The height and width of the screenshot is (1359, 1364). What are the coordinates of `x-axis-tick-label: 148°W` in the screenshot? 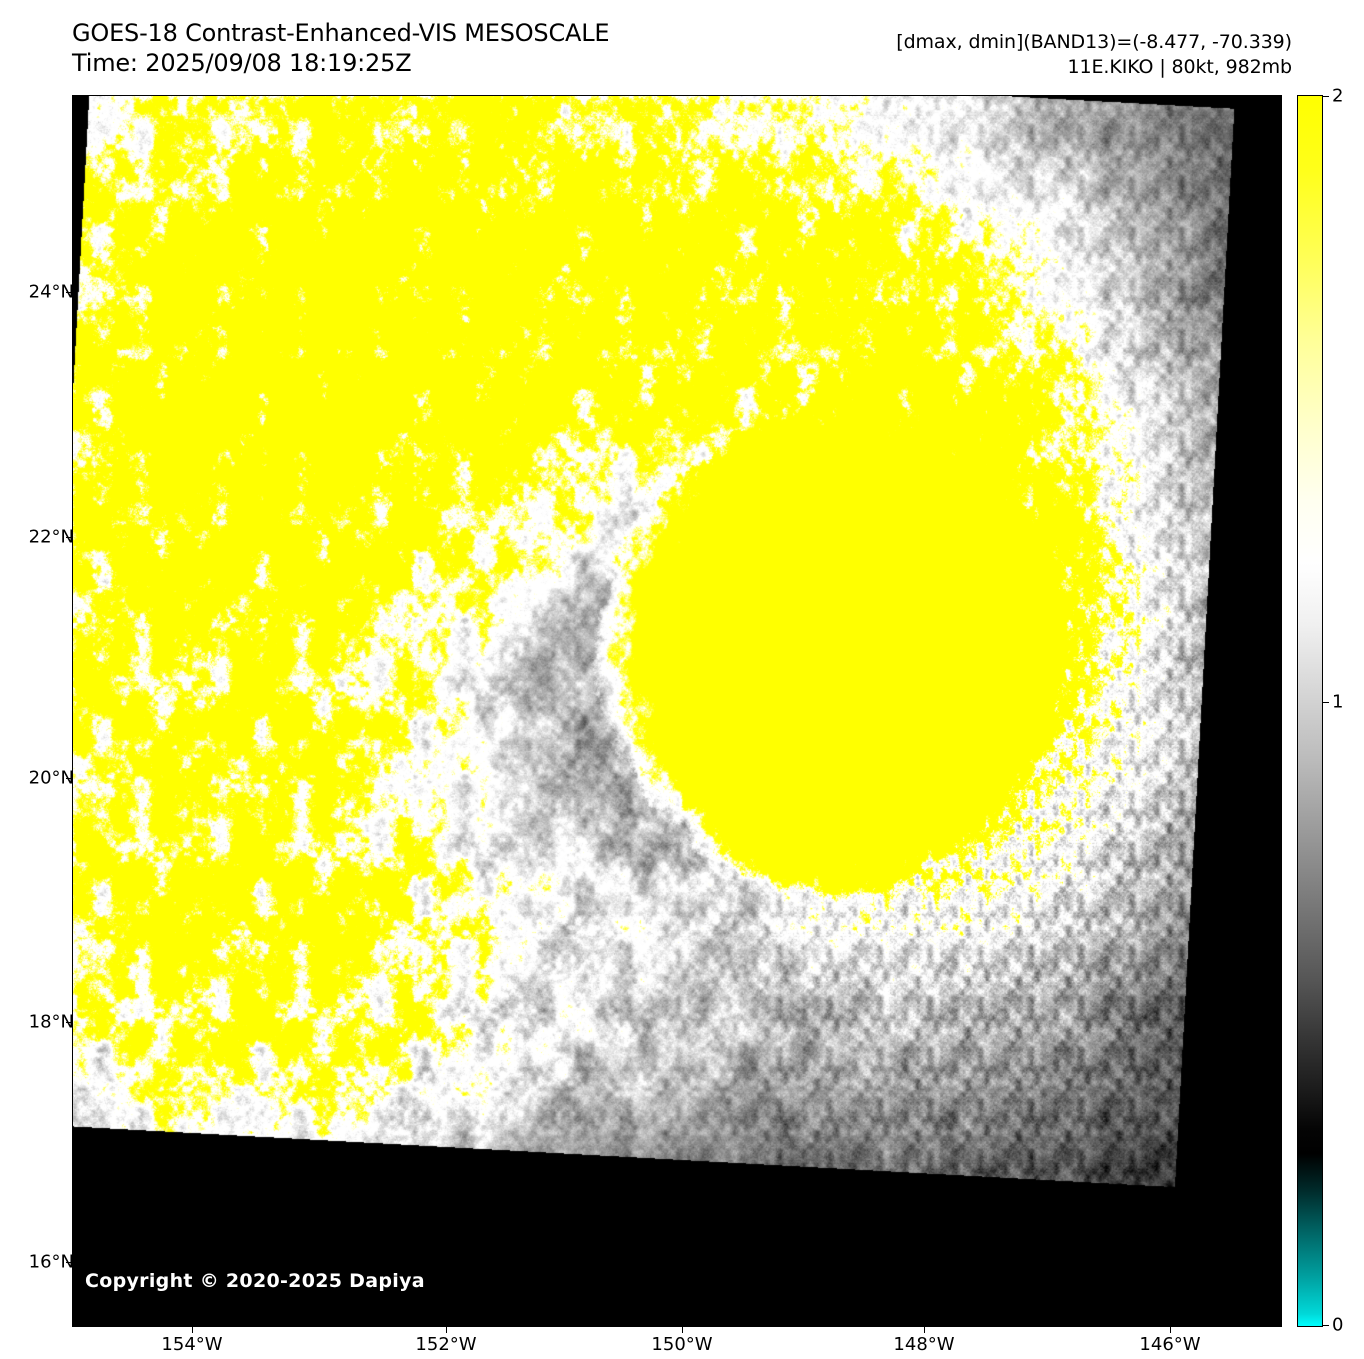 It's located at (924, 1344).